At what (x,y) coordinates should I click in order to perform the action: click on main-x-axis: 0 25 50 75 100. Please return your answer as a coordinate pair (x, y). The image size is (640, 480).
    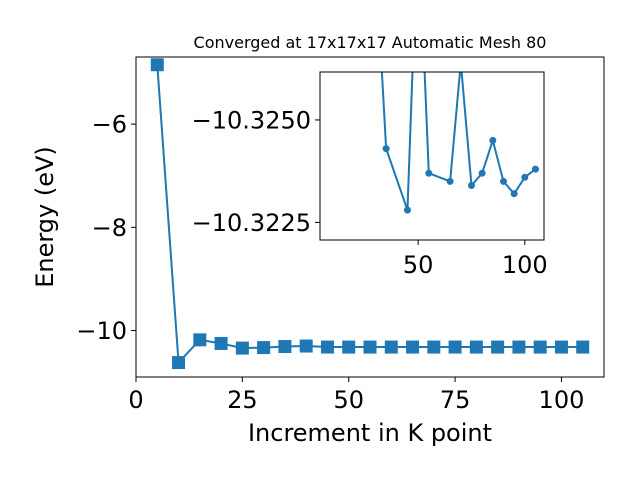
    Looking at the image, I should click on (356, 395).